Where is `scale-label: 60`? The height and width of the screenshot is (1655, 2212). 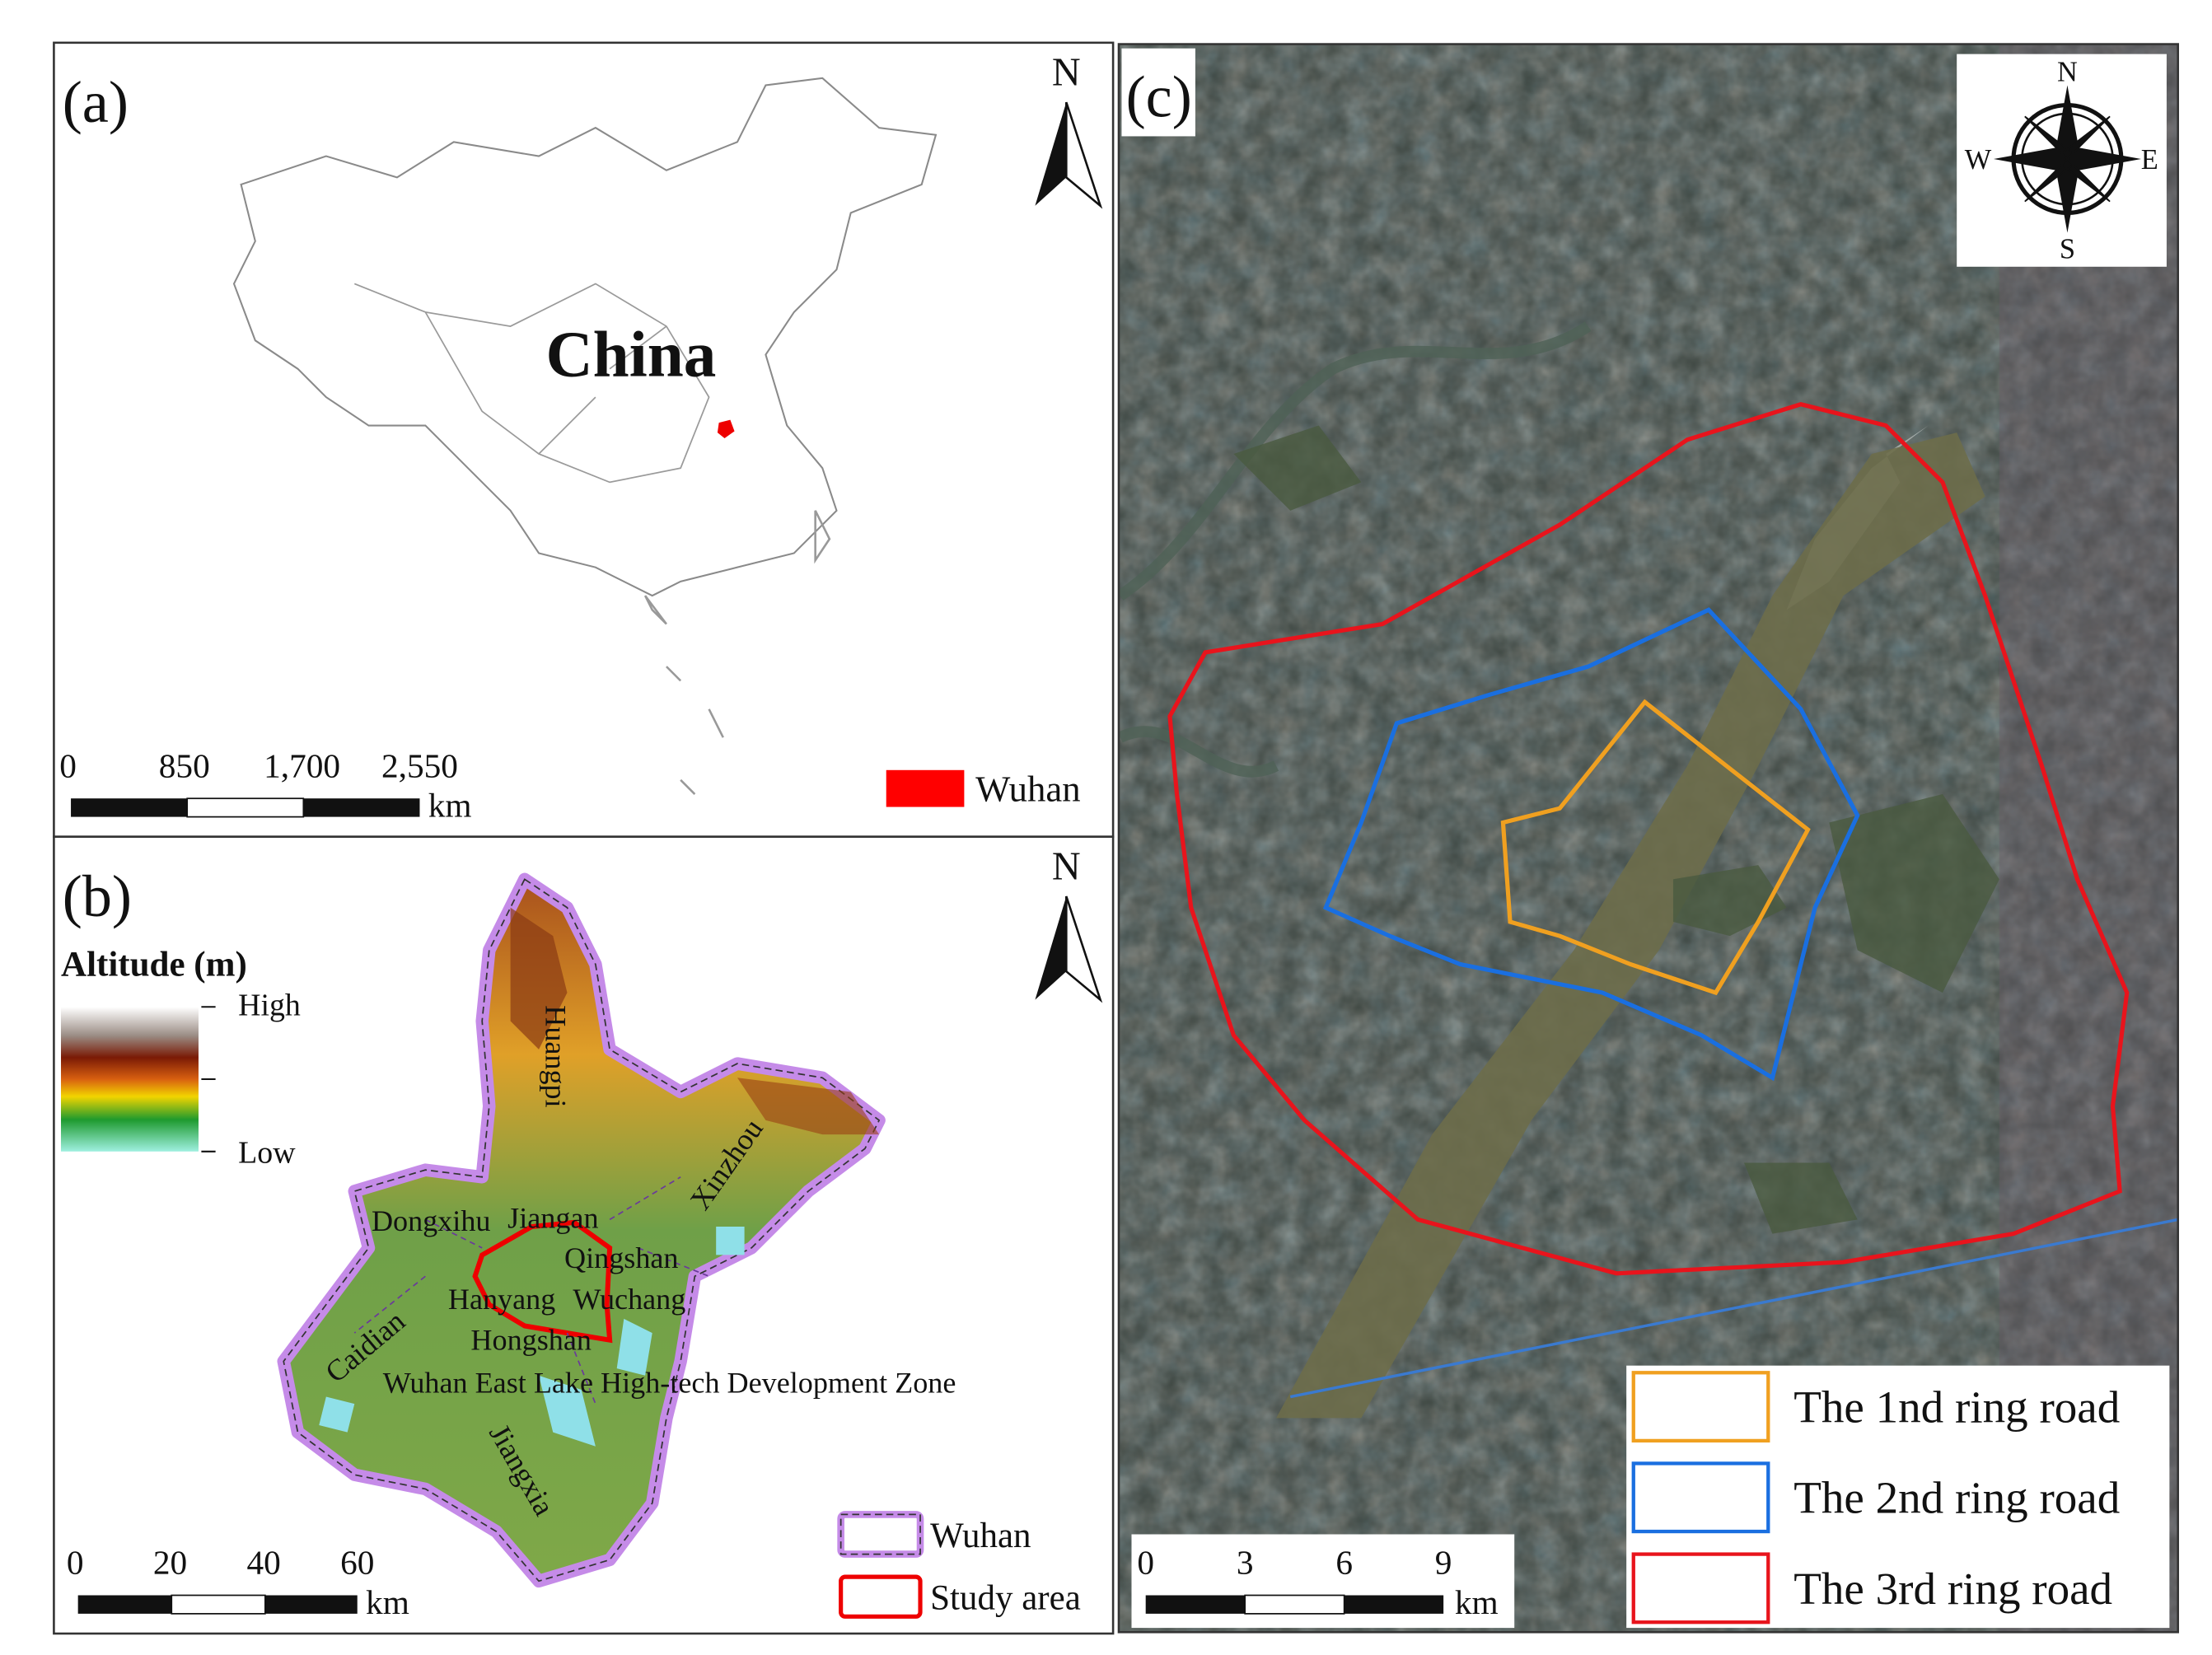
scale-label: 60 is located at coordinates (357, 1563).